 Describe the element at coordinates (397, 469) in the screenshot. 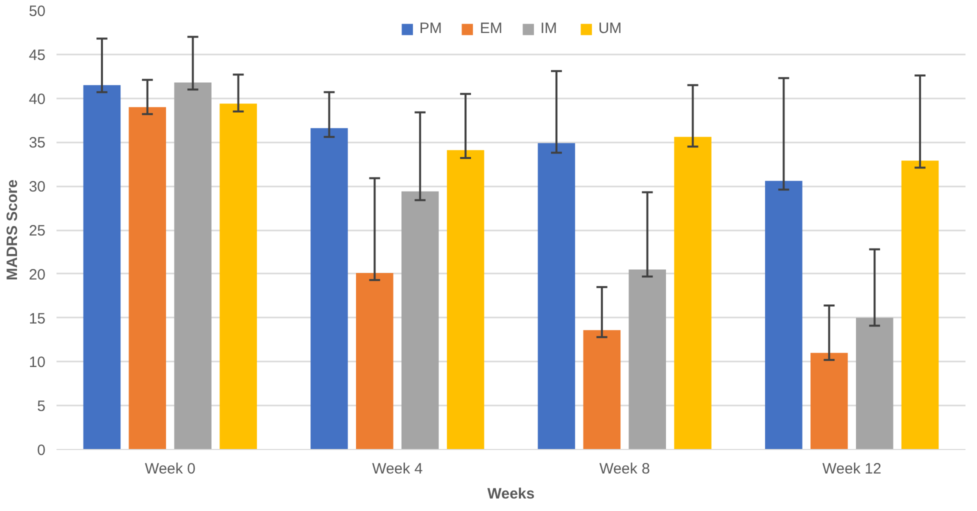

I see `x-tick-label: Week 4` at that location.